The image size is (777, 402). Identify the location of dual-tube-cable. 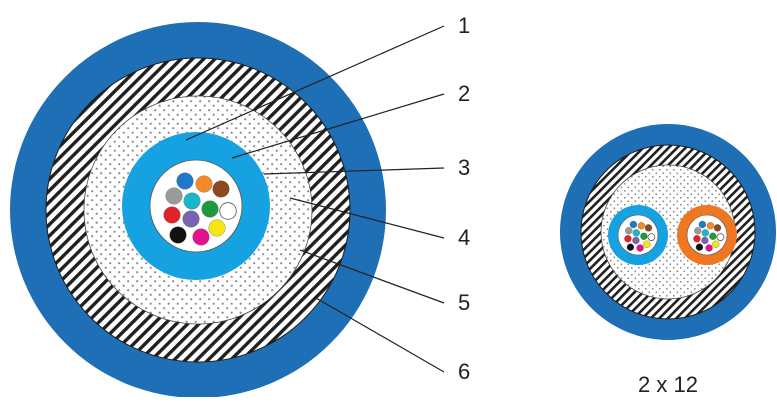
(668, 232).